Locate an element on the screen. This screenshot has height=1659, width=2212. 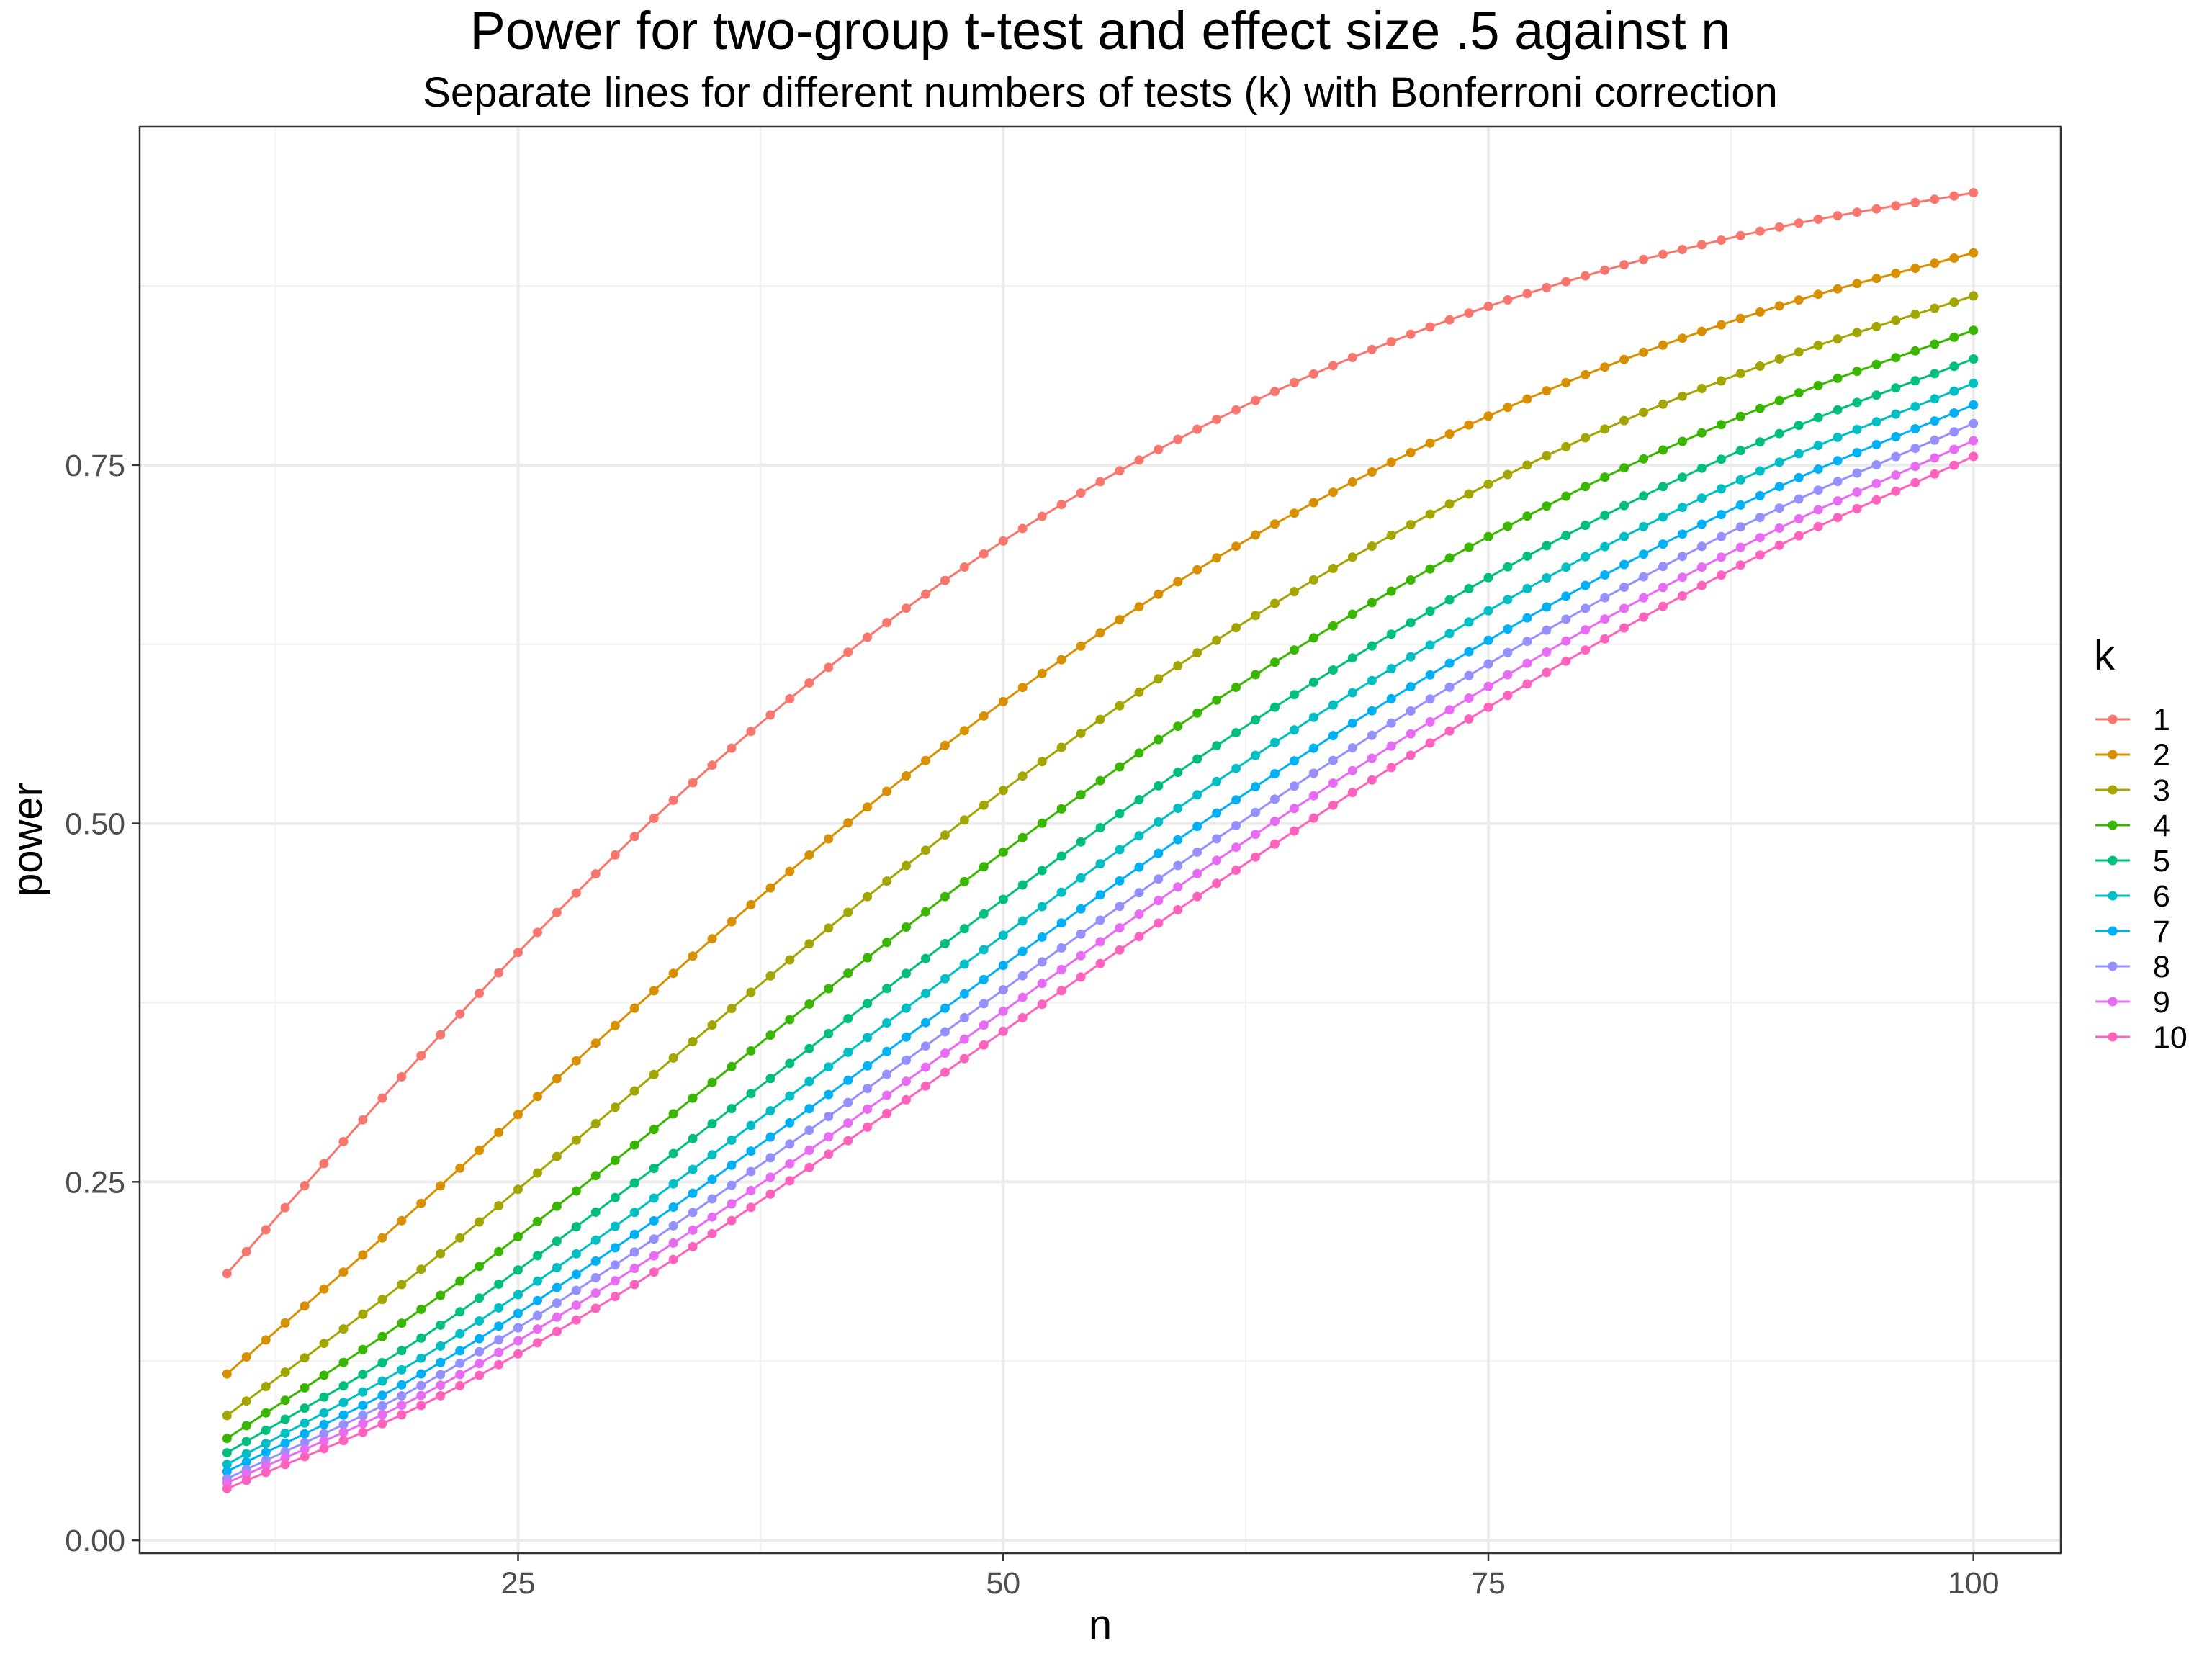
legend-title: k is located at coordinates (2105, 656).